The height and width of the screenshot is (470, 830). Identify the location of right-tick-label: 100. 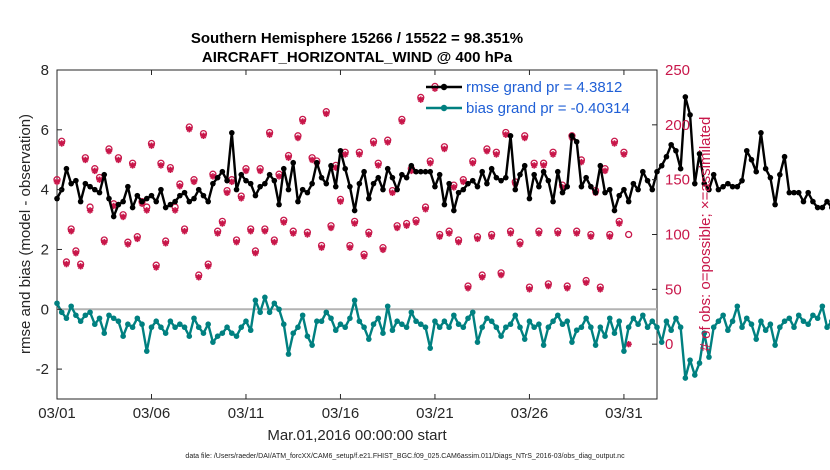
(677, 235).